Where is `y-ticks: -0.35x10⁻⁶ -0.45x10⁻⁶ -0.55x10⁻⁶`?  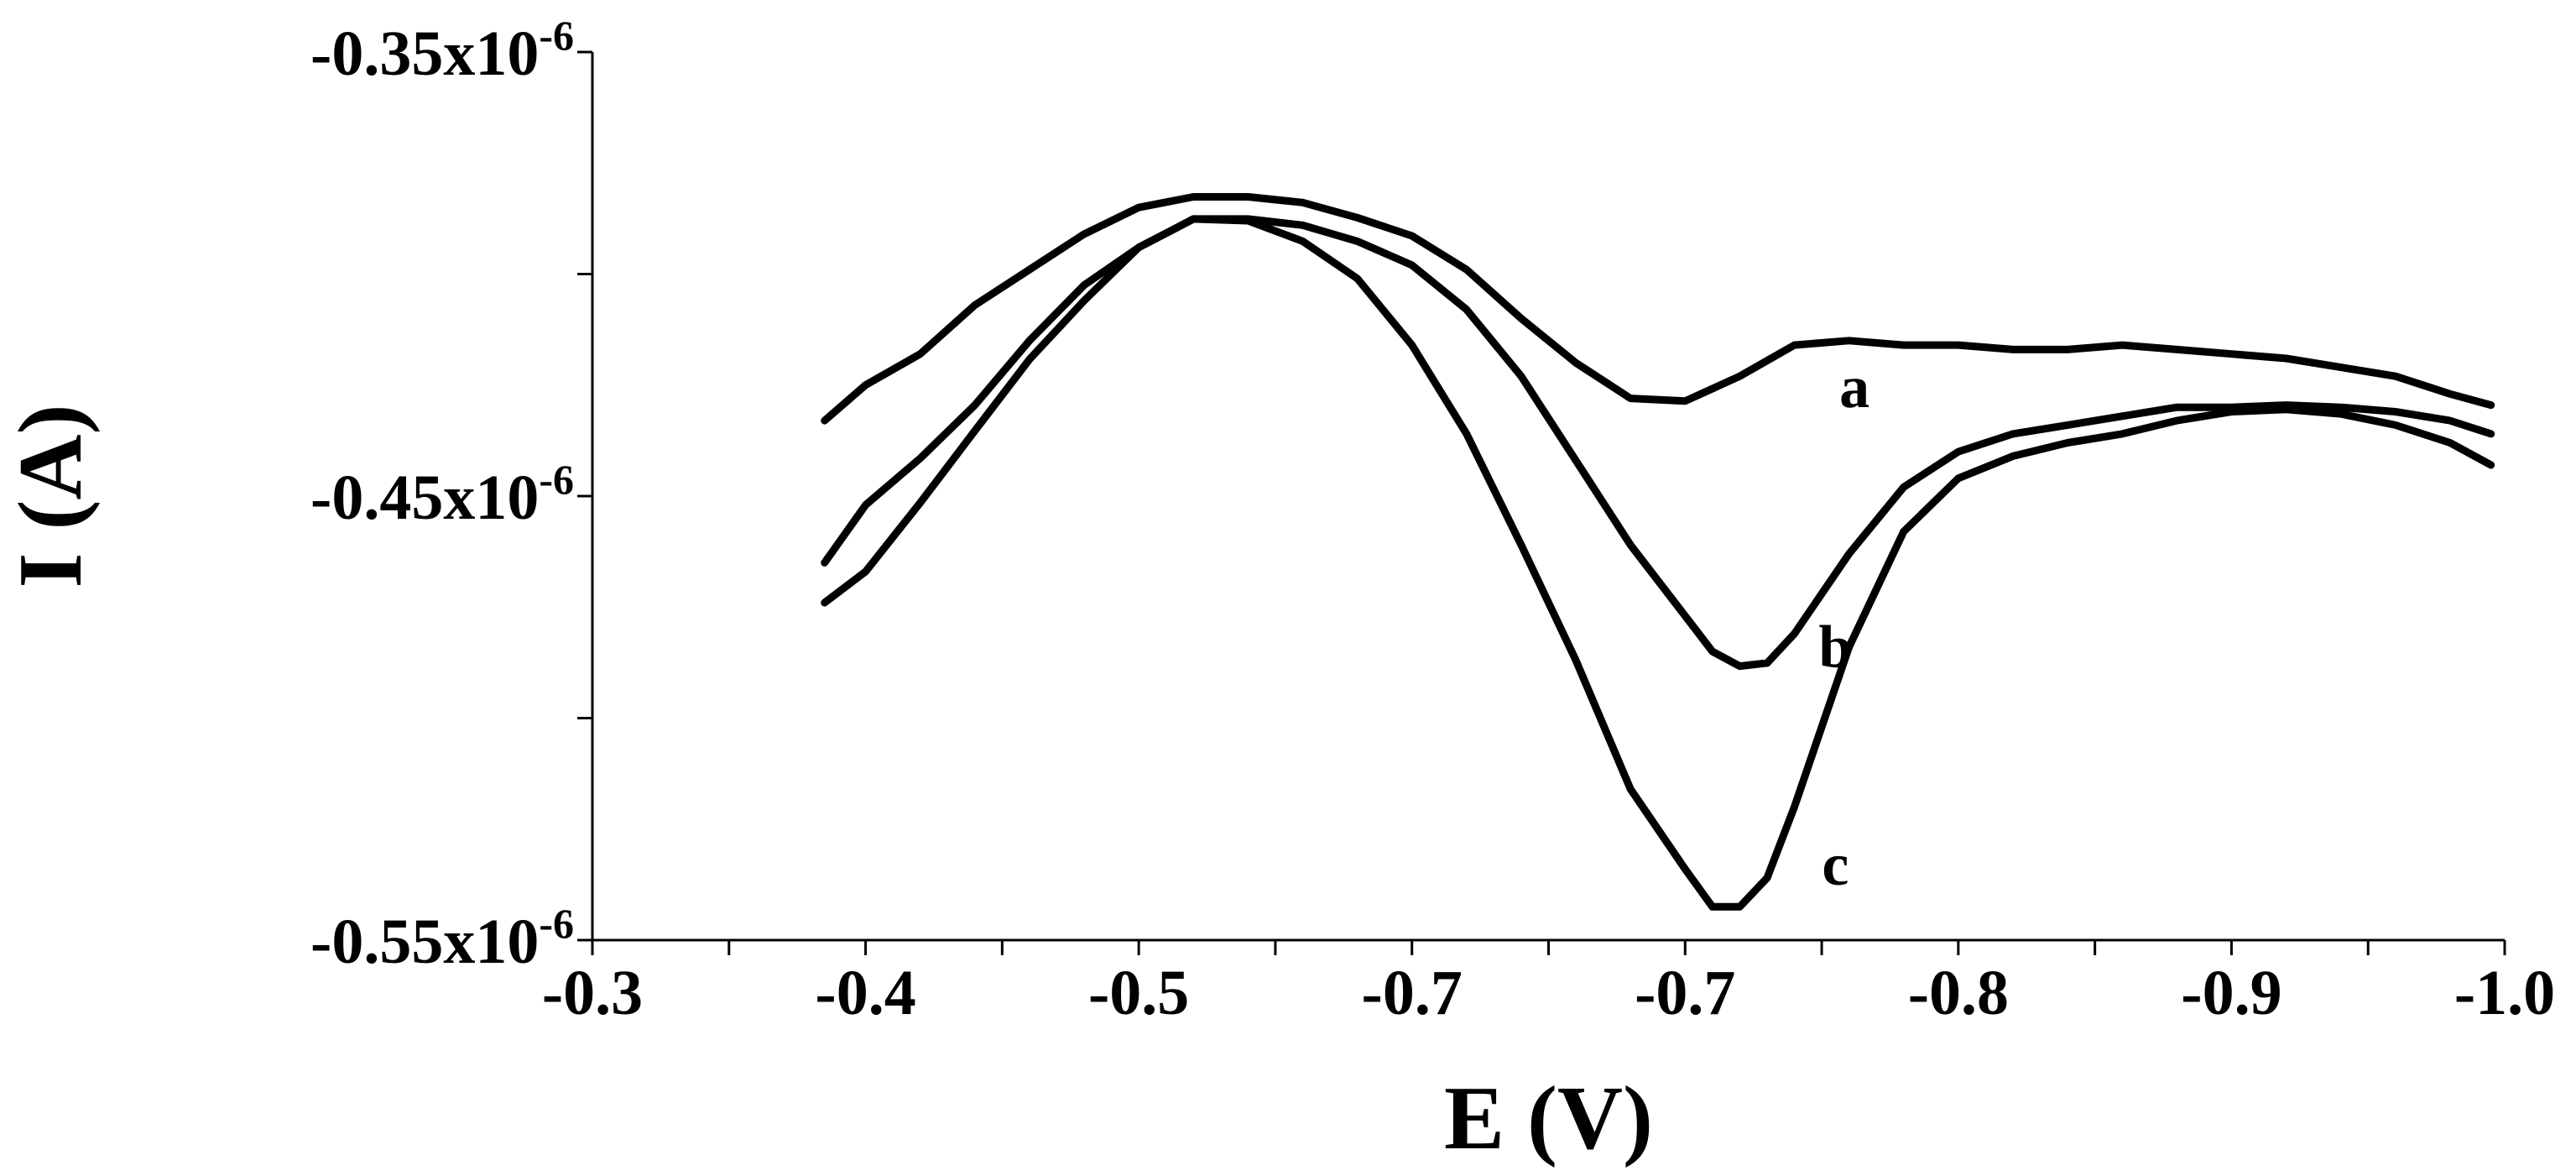 y-ticks: -0.35x10⁻⁶ -0.45x10⁻⁶ -0.55x10⁻⁶ is located at coordinates (451, 494).